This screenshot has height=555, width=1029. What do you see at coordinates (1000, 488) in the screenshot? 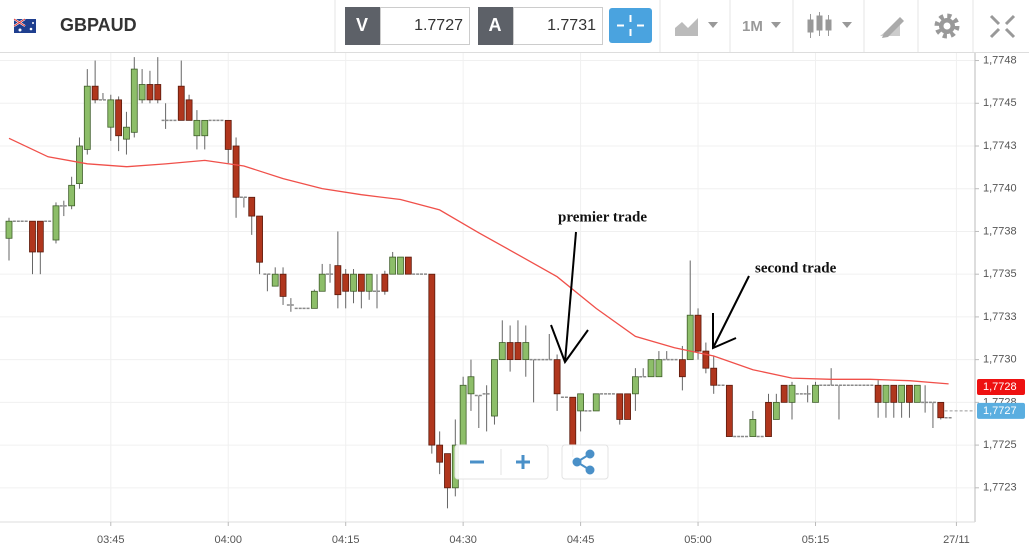
I see `y-tick-label: 1,7723` at bounding box center [1000, 488].